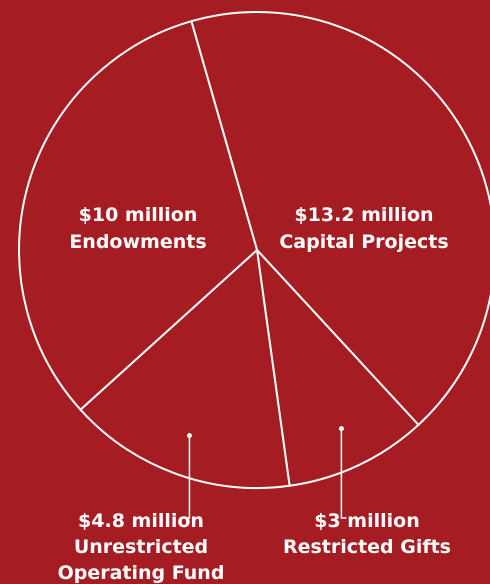 This screenshot has width=490, height=584. Describe the element at coordinates (343, 473) in the screenshot. I see `restricted-gifts-leader-line` at that location.